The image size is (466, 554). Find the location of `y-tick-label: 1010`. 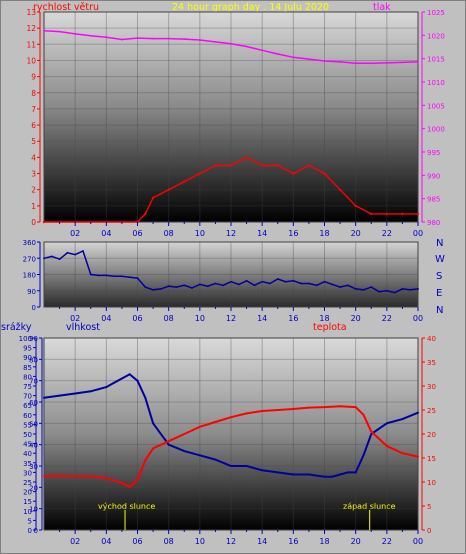

y-tick-label: 1010 is located at coordinates (436, 83).